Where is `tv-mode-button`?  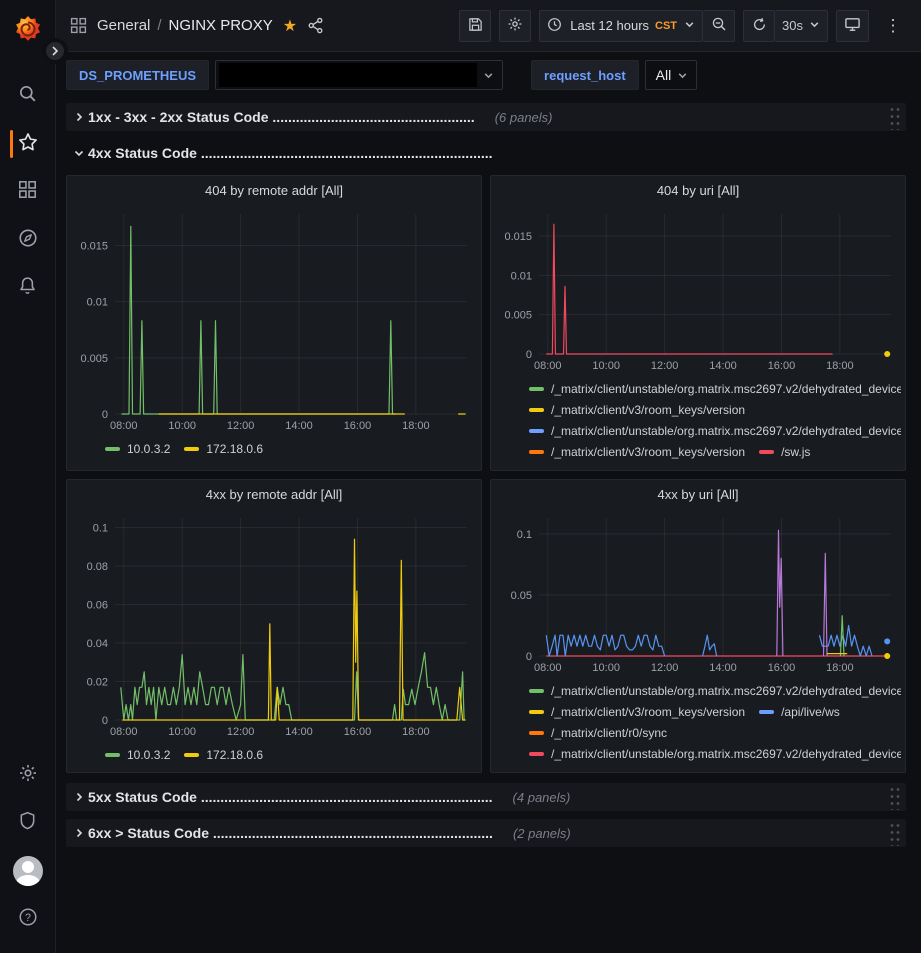 tv-mode-button is located at coordinates (852, 25).